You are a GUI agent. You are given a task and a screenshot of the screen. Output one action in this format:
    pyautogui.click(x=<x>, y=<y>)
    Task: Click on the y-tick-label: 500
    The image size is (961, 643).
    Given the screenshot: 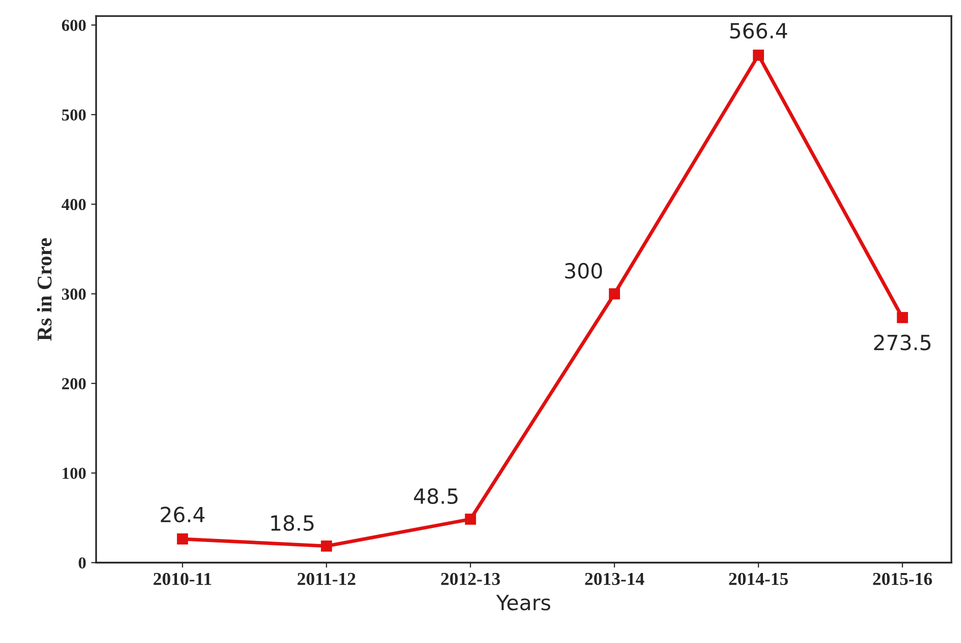 What is the action you would take?
    pyautogui.click(x=74, y=115)
    